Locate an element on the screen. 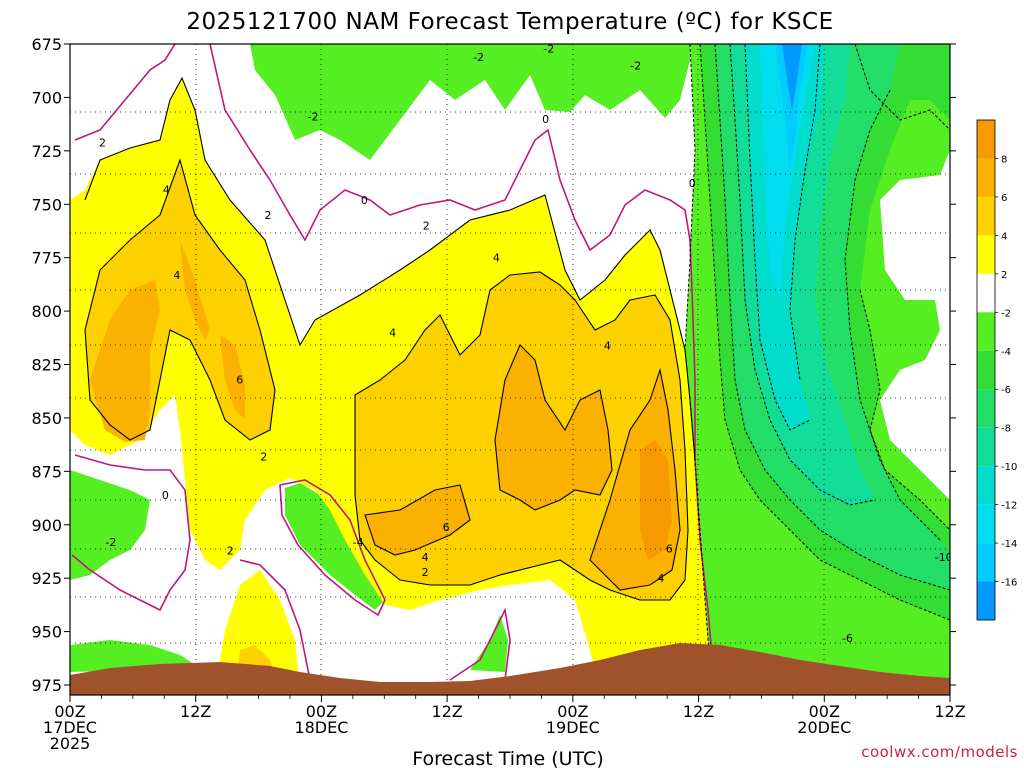 The height and width of the screenshot is (768, 1024). colorbar-label: -4 is located at coordinates (1006, 352).